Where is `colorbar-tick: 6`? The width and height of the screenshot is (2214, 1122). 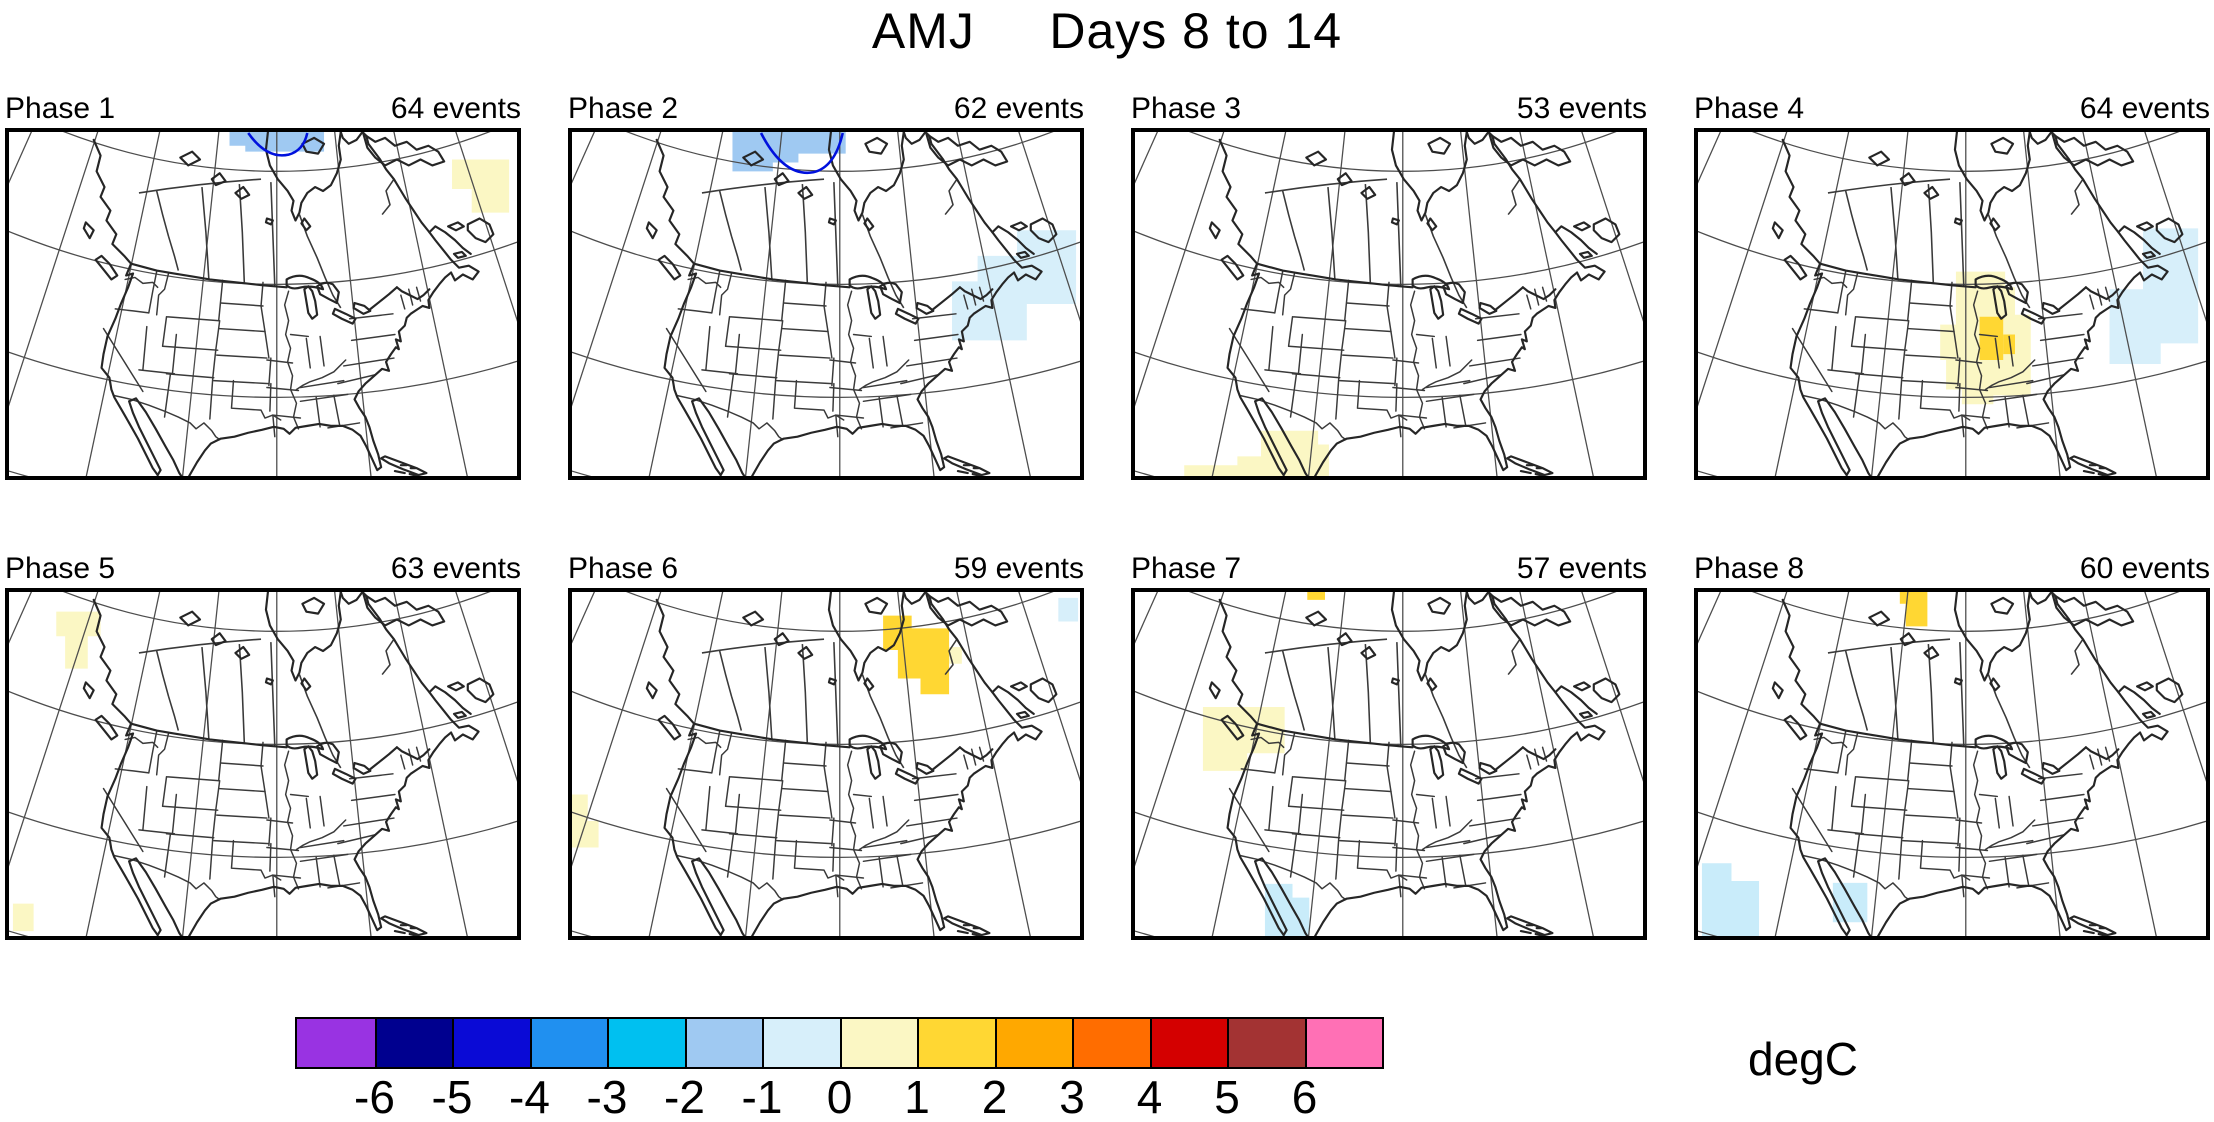
colorbar-tick: 6 is located at coordinates (1304, 1096).